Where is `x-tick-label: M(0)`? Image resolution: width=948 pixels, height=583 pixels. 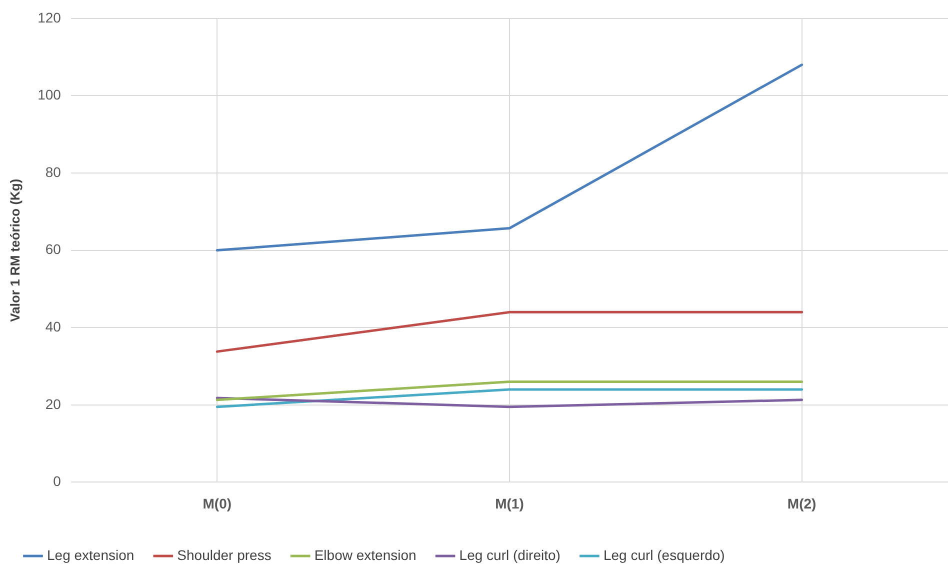
x-tick-label: M(0) is located at coordinates (217, 503).